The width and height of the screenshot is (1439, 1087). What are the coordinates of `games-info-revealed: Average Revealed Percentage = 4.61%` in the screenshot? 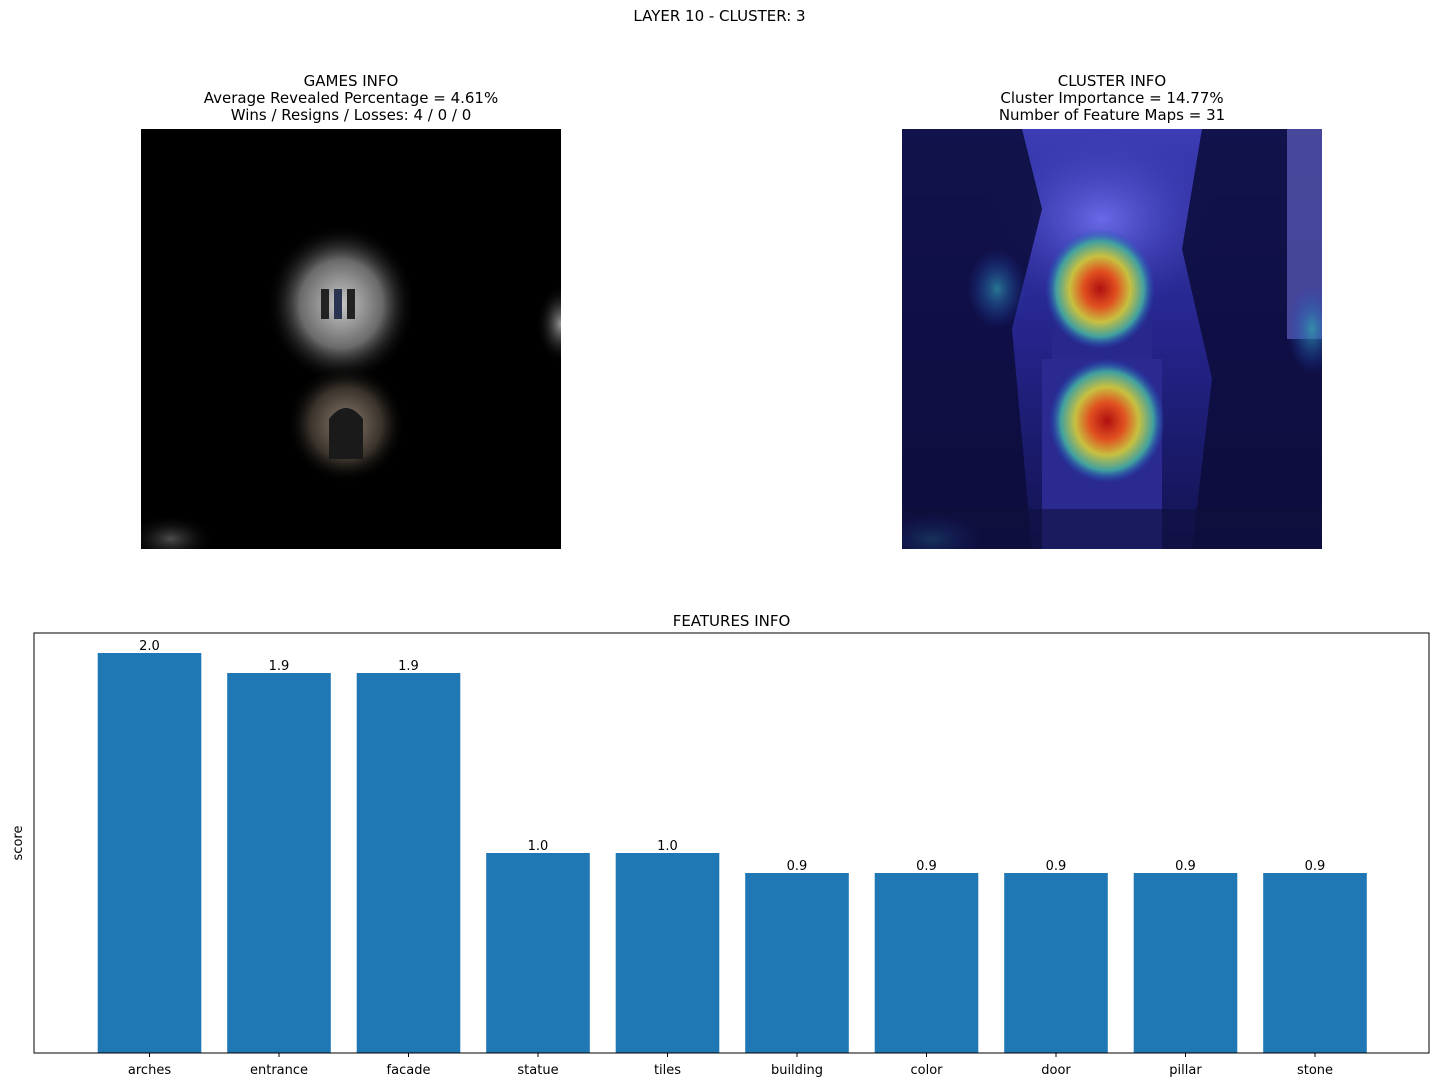 It's located at (351, 98).